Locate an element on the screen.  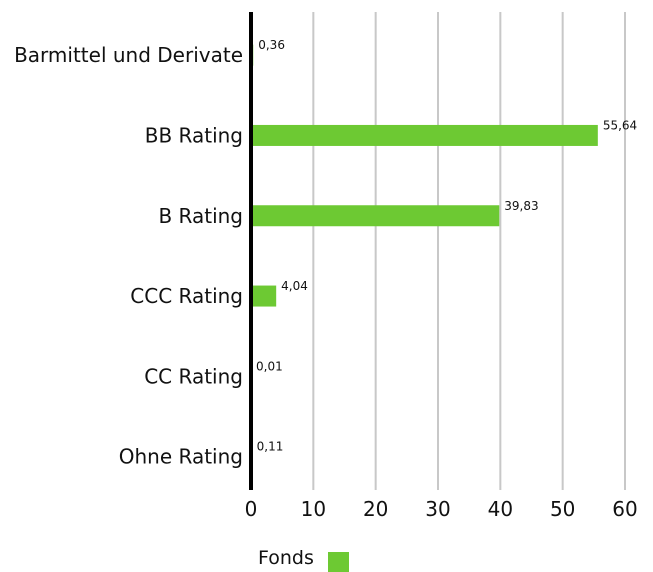
category-label: CCC Rating is located at coordinates (186, 296).